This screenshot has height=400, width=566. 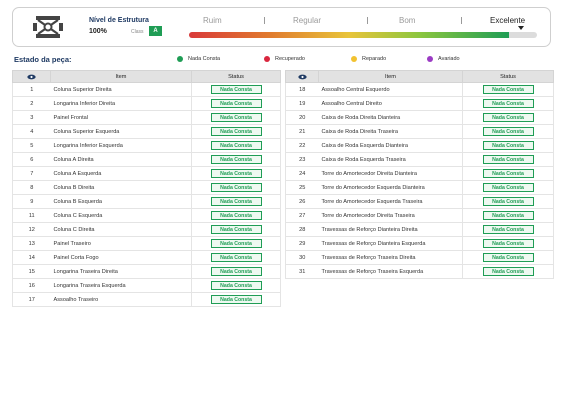 I want to click on table-row: 14 Painel Corta Fogo Nada Consta, so click(x=146, y=257).